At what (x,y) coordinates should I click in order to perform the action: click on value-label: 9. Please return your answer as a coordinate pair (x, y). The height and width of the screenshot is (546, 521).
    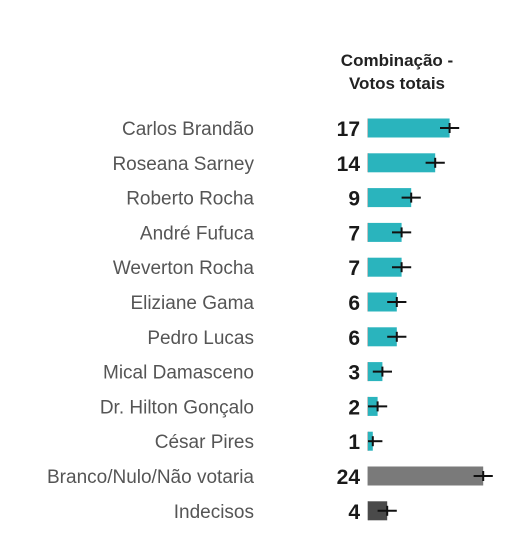
    Looking at the image, I should click on (354, 199).